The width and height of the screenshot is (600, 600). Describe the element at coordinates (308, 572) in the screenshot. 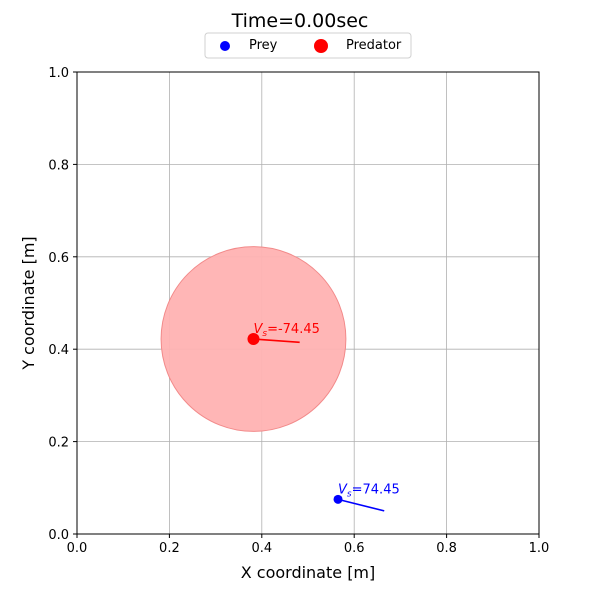

I see `x-axis-label: X coordinate [m]` at that location.